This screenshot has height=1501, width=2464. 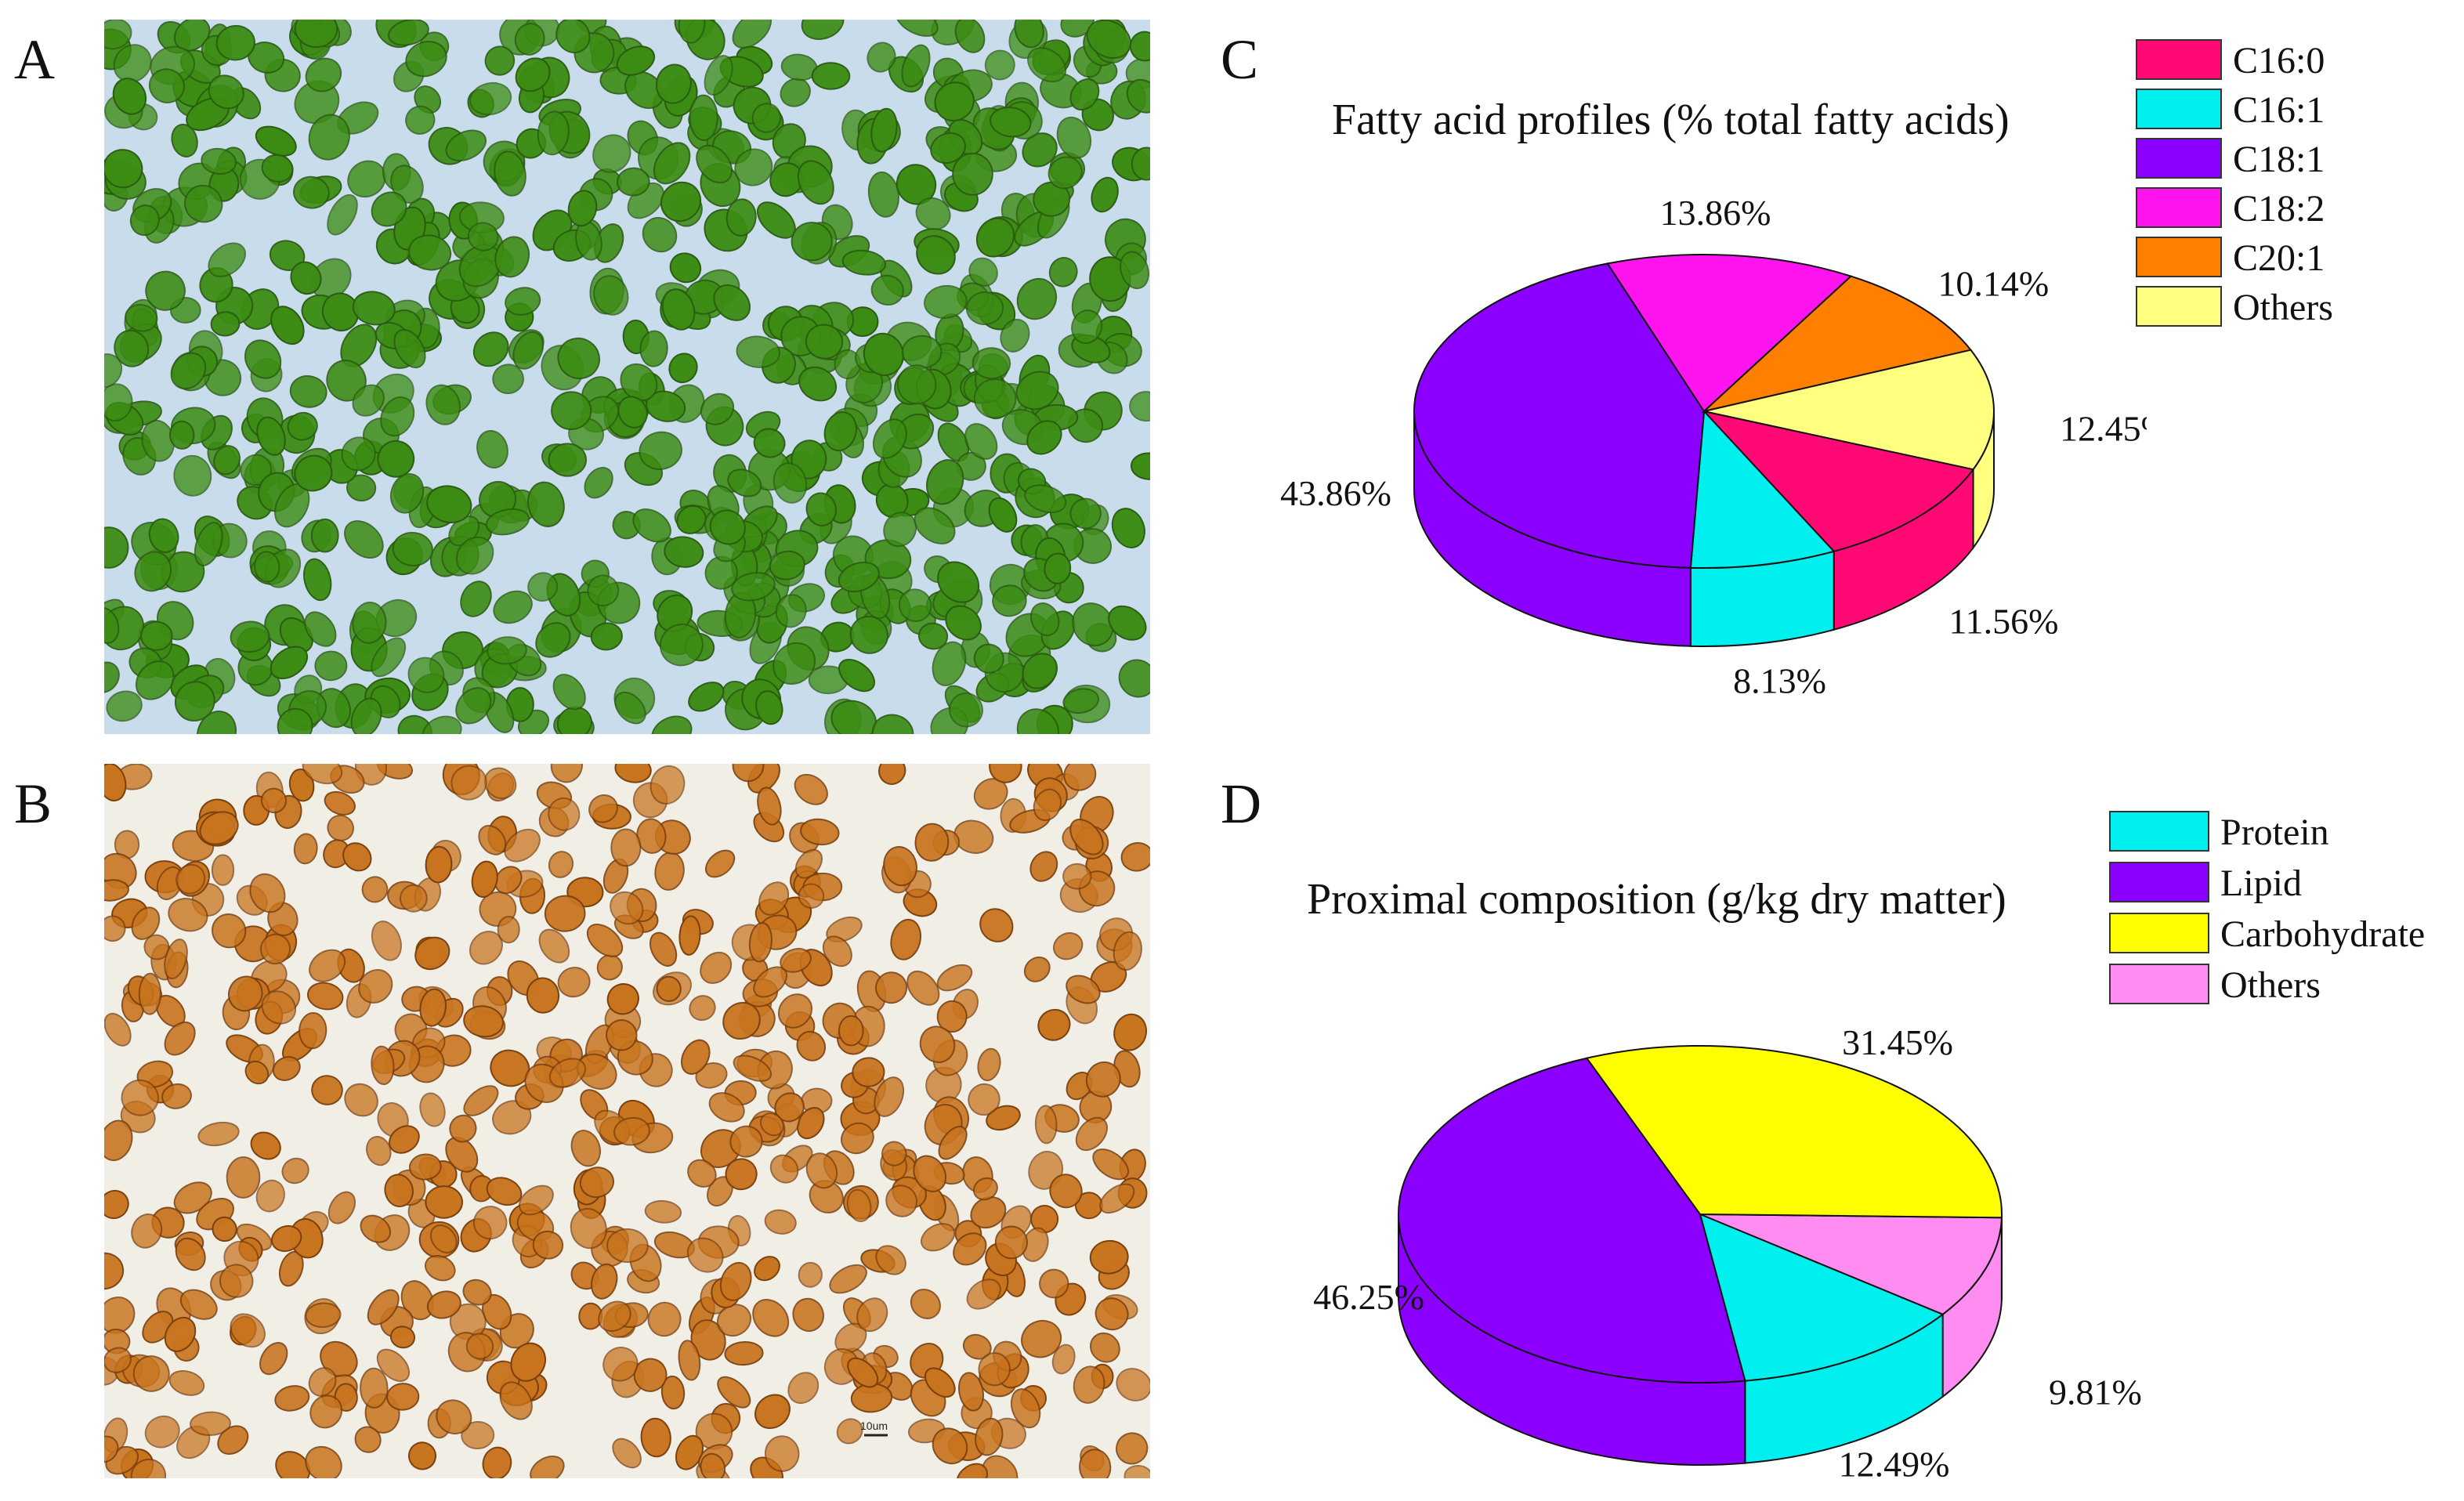 I want to click on chart-d-pie: 9.81% 12.49% 46.25% 31.45%, so click(x=1684, y=1226).